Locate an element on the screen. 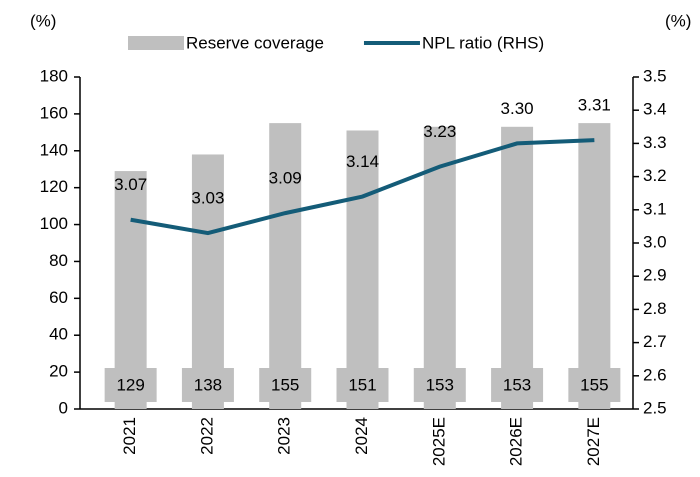 The width and height of the screenshot is (700, 477). y2-tick-label: 3.2 is located at coordinates (655, 175).